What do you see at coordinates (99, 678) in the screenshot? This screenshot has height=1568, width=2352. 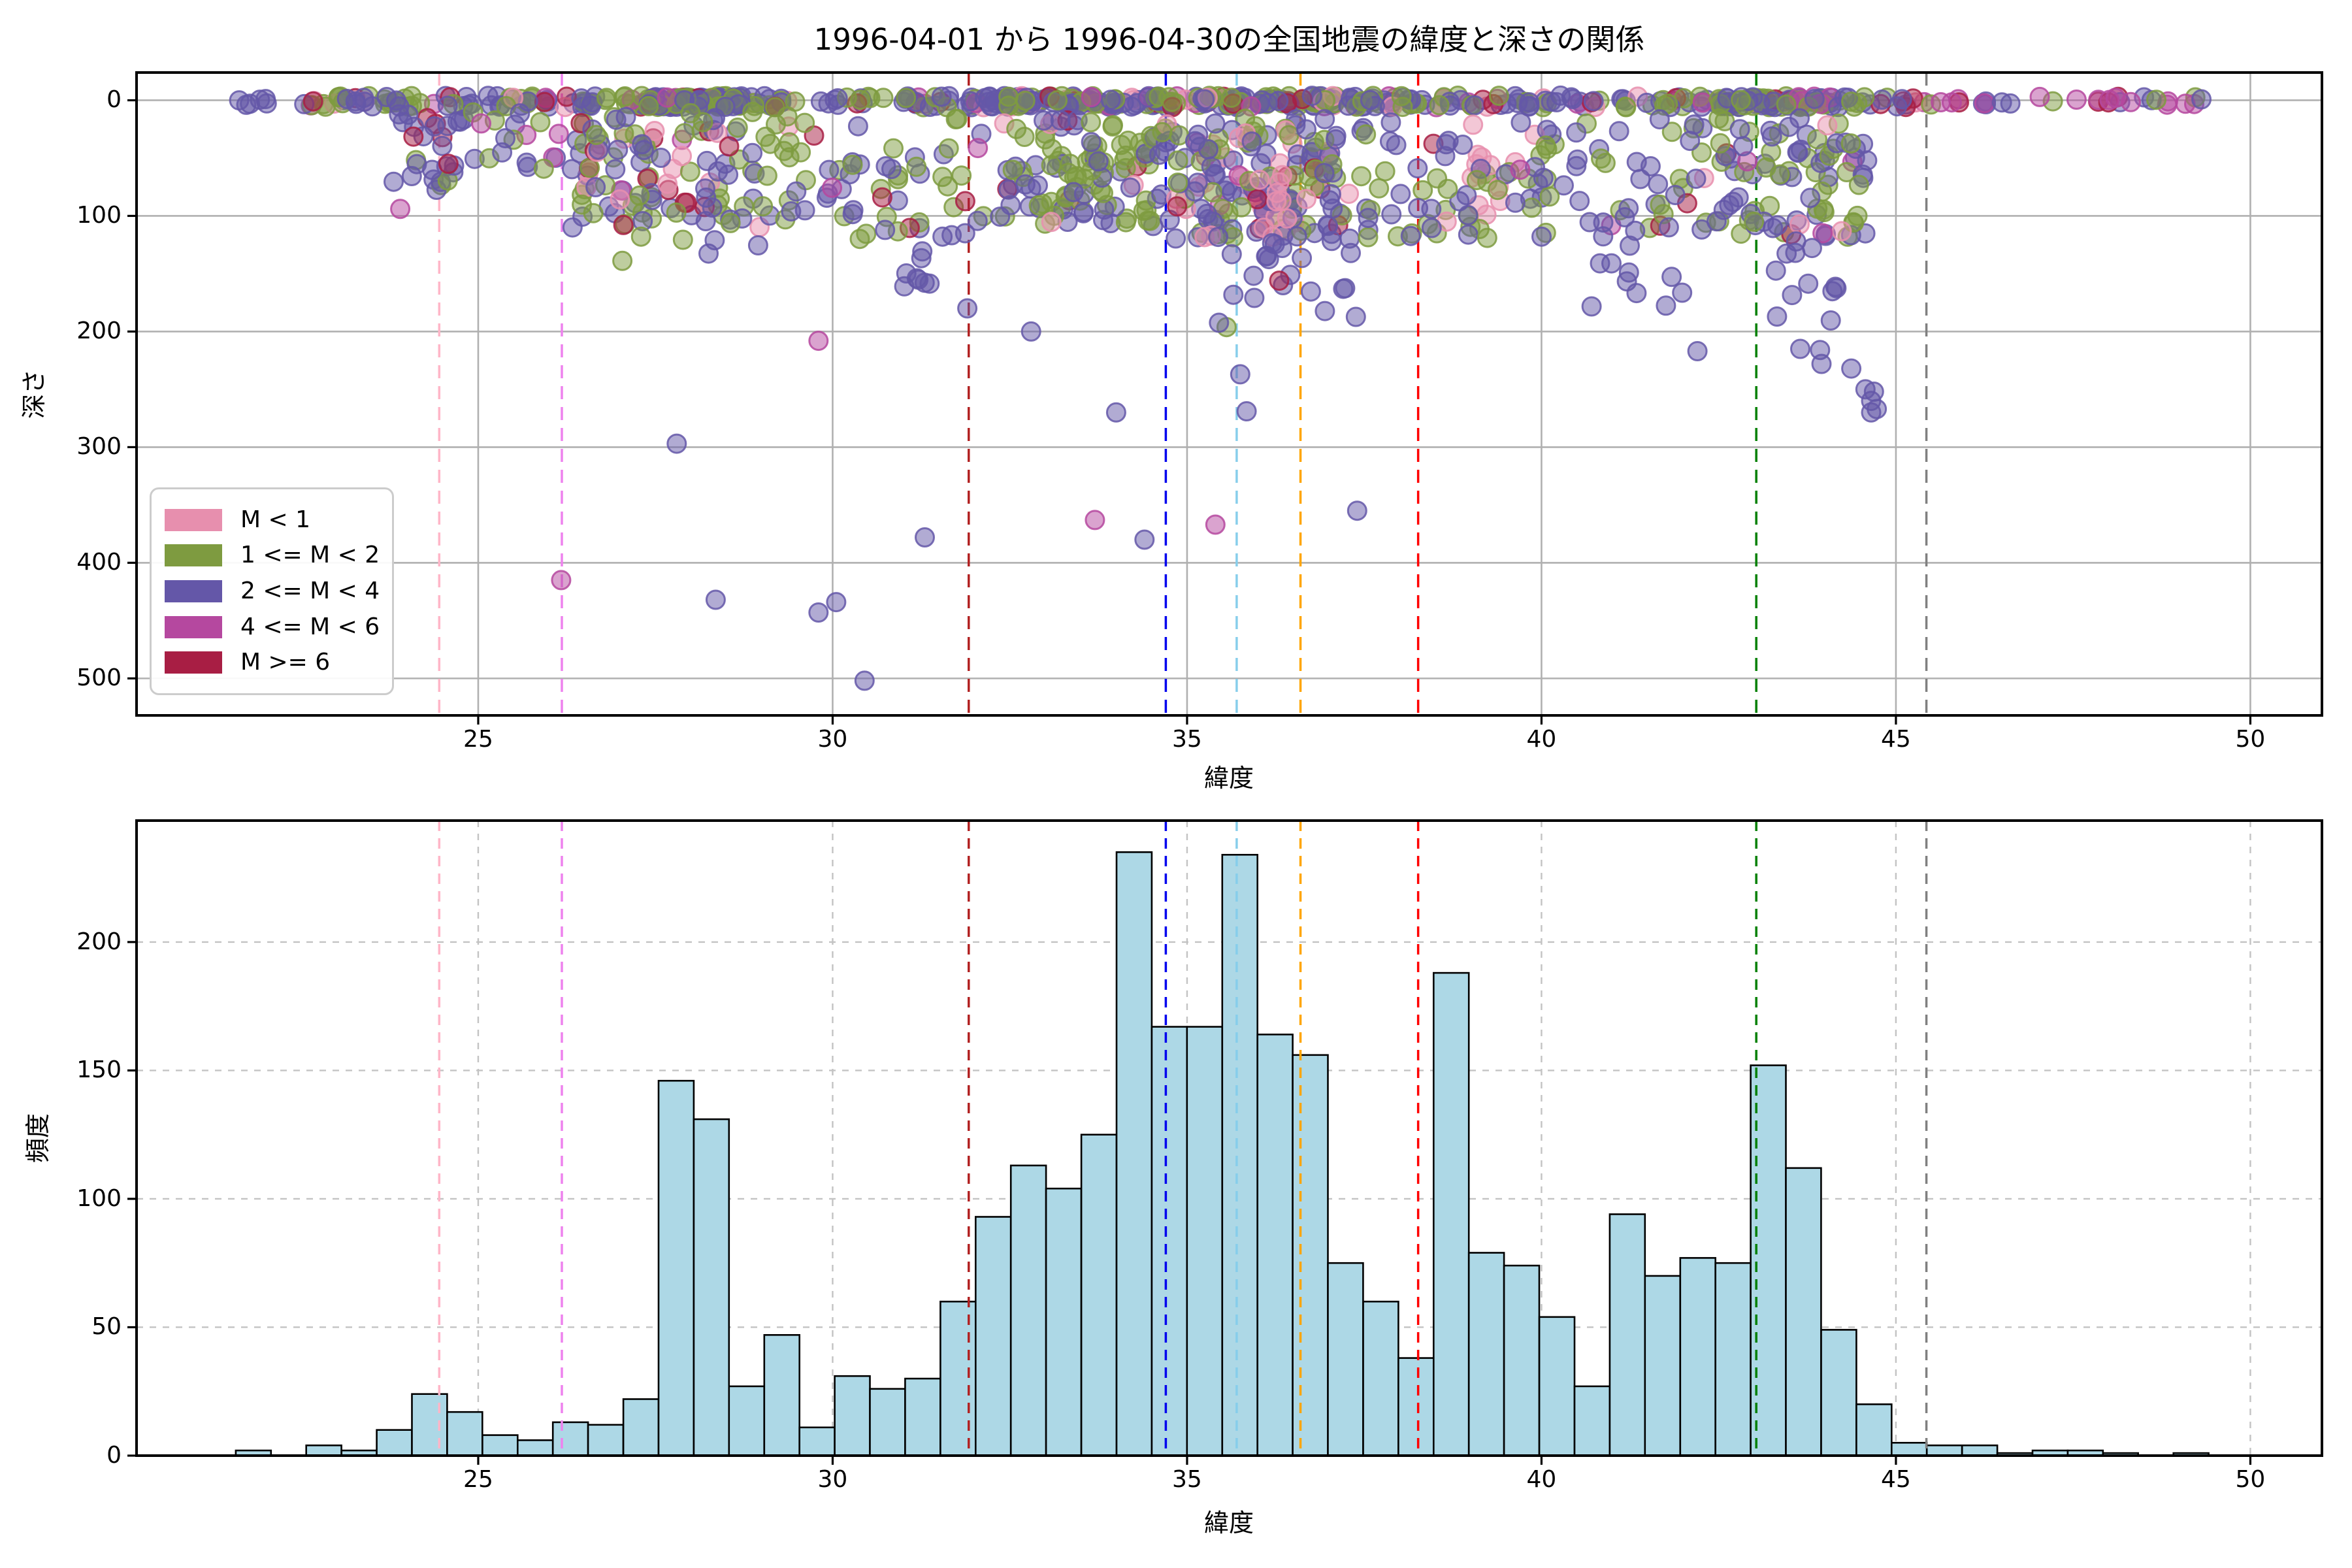 I see `scatter-y-tick-label: 500` at bounding box center [99, 678].